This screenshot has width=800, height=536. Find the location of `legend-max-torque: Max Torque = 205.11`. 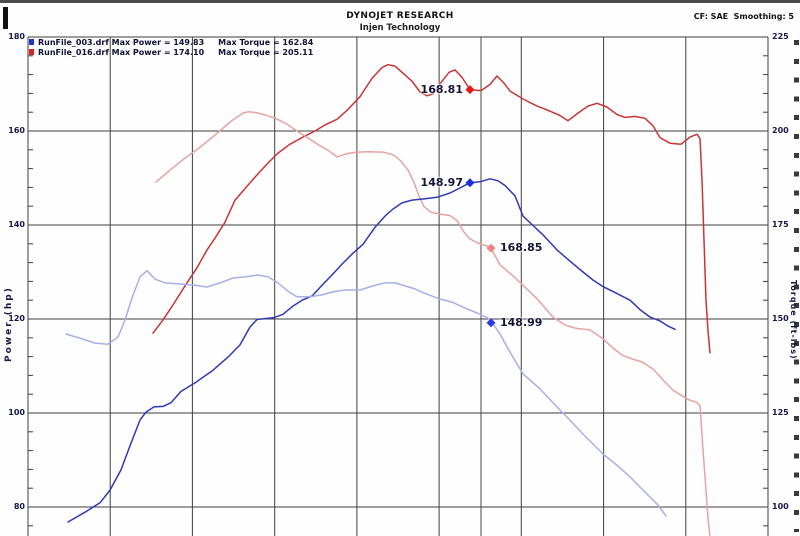

legend-max-torque: Max Torque = 205.11 is located at coordinates (266, 52).